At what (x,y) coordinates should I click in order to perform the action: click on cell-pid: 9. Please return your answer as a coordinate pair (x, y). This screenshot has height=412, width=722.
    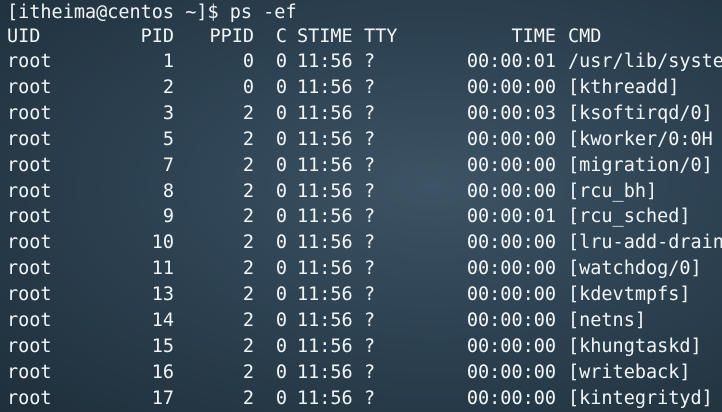
    Looking at the image, I should click on (168, 217).